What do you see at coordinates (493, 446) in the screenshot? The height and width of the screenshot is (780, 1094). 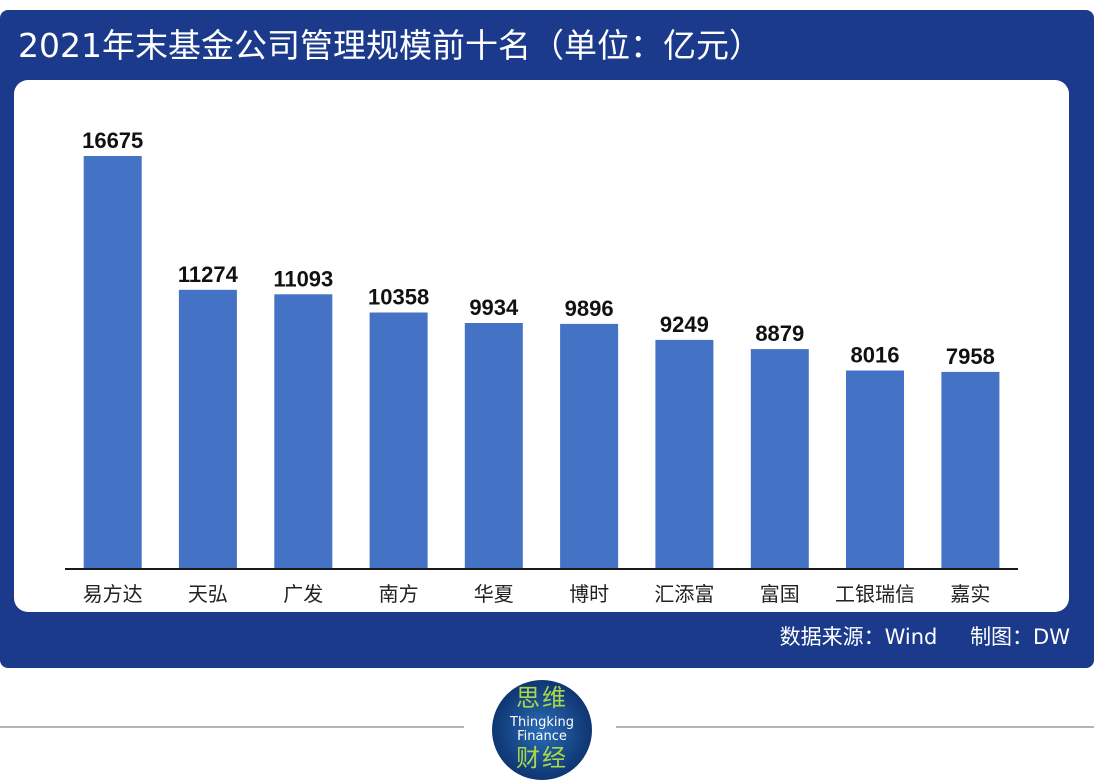 I see `bar-华夏` at bounding box center [493, 446].